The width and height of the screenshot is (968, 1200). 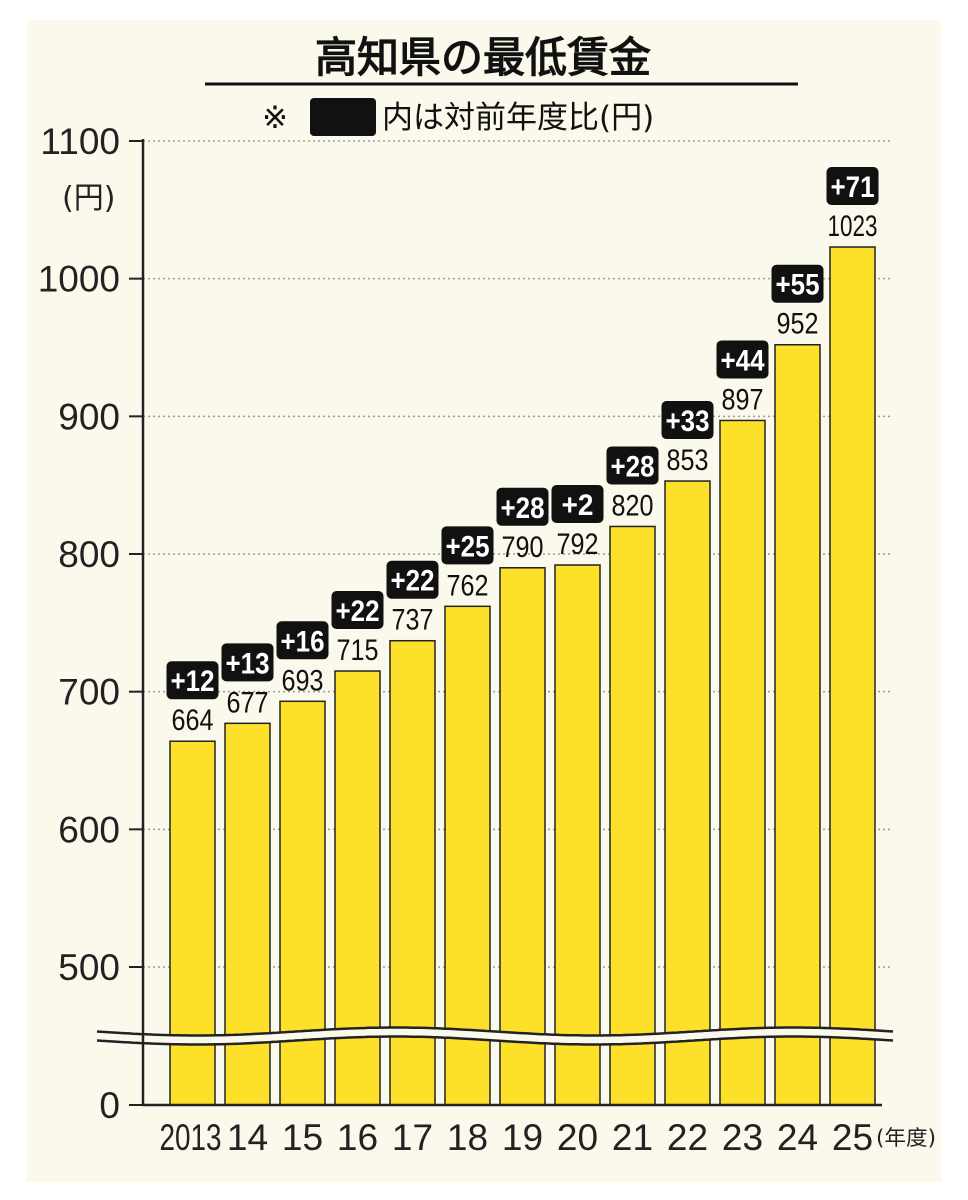 What do you see at coordinates (247, 1137) in the screenshot?
I see `x-tick-label: 14` at bounding box center [247, 1137].